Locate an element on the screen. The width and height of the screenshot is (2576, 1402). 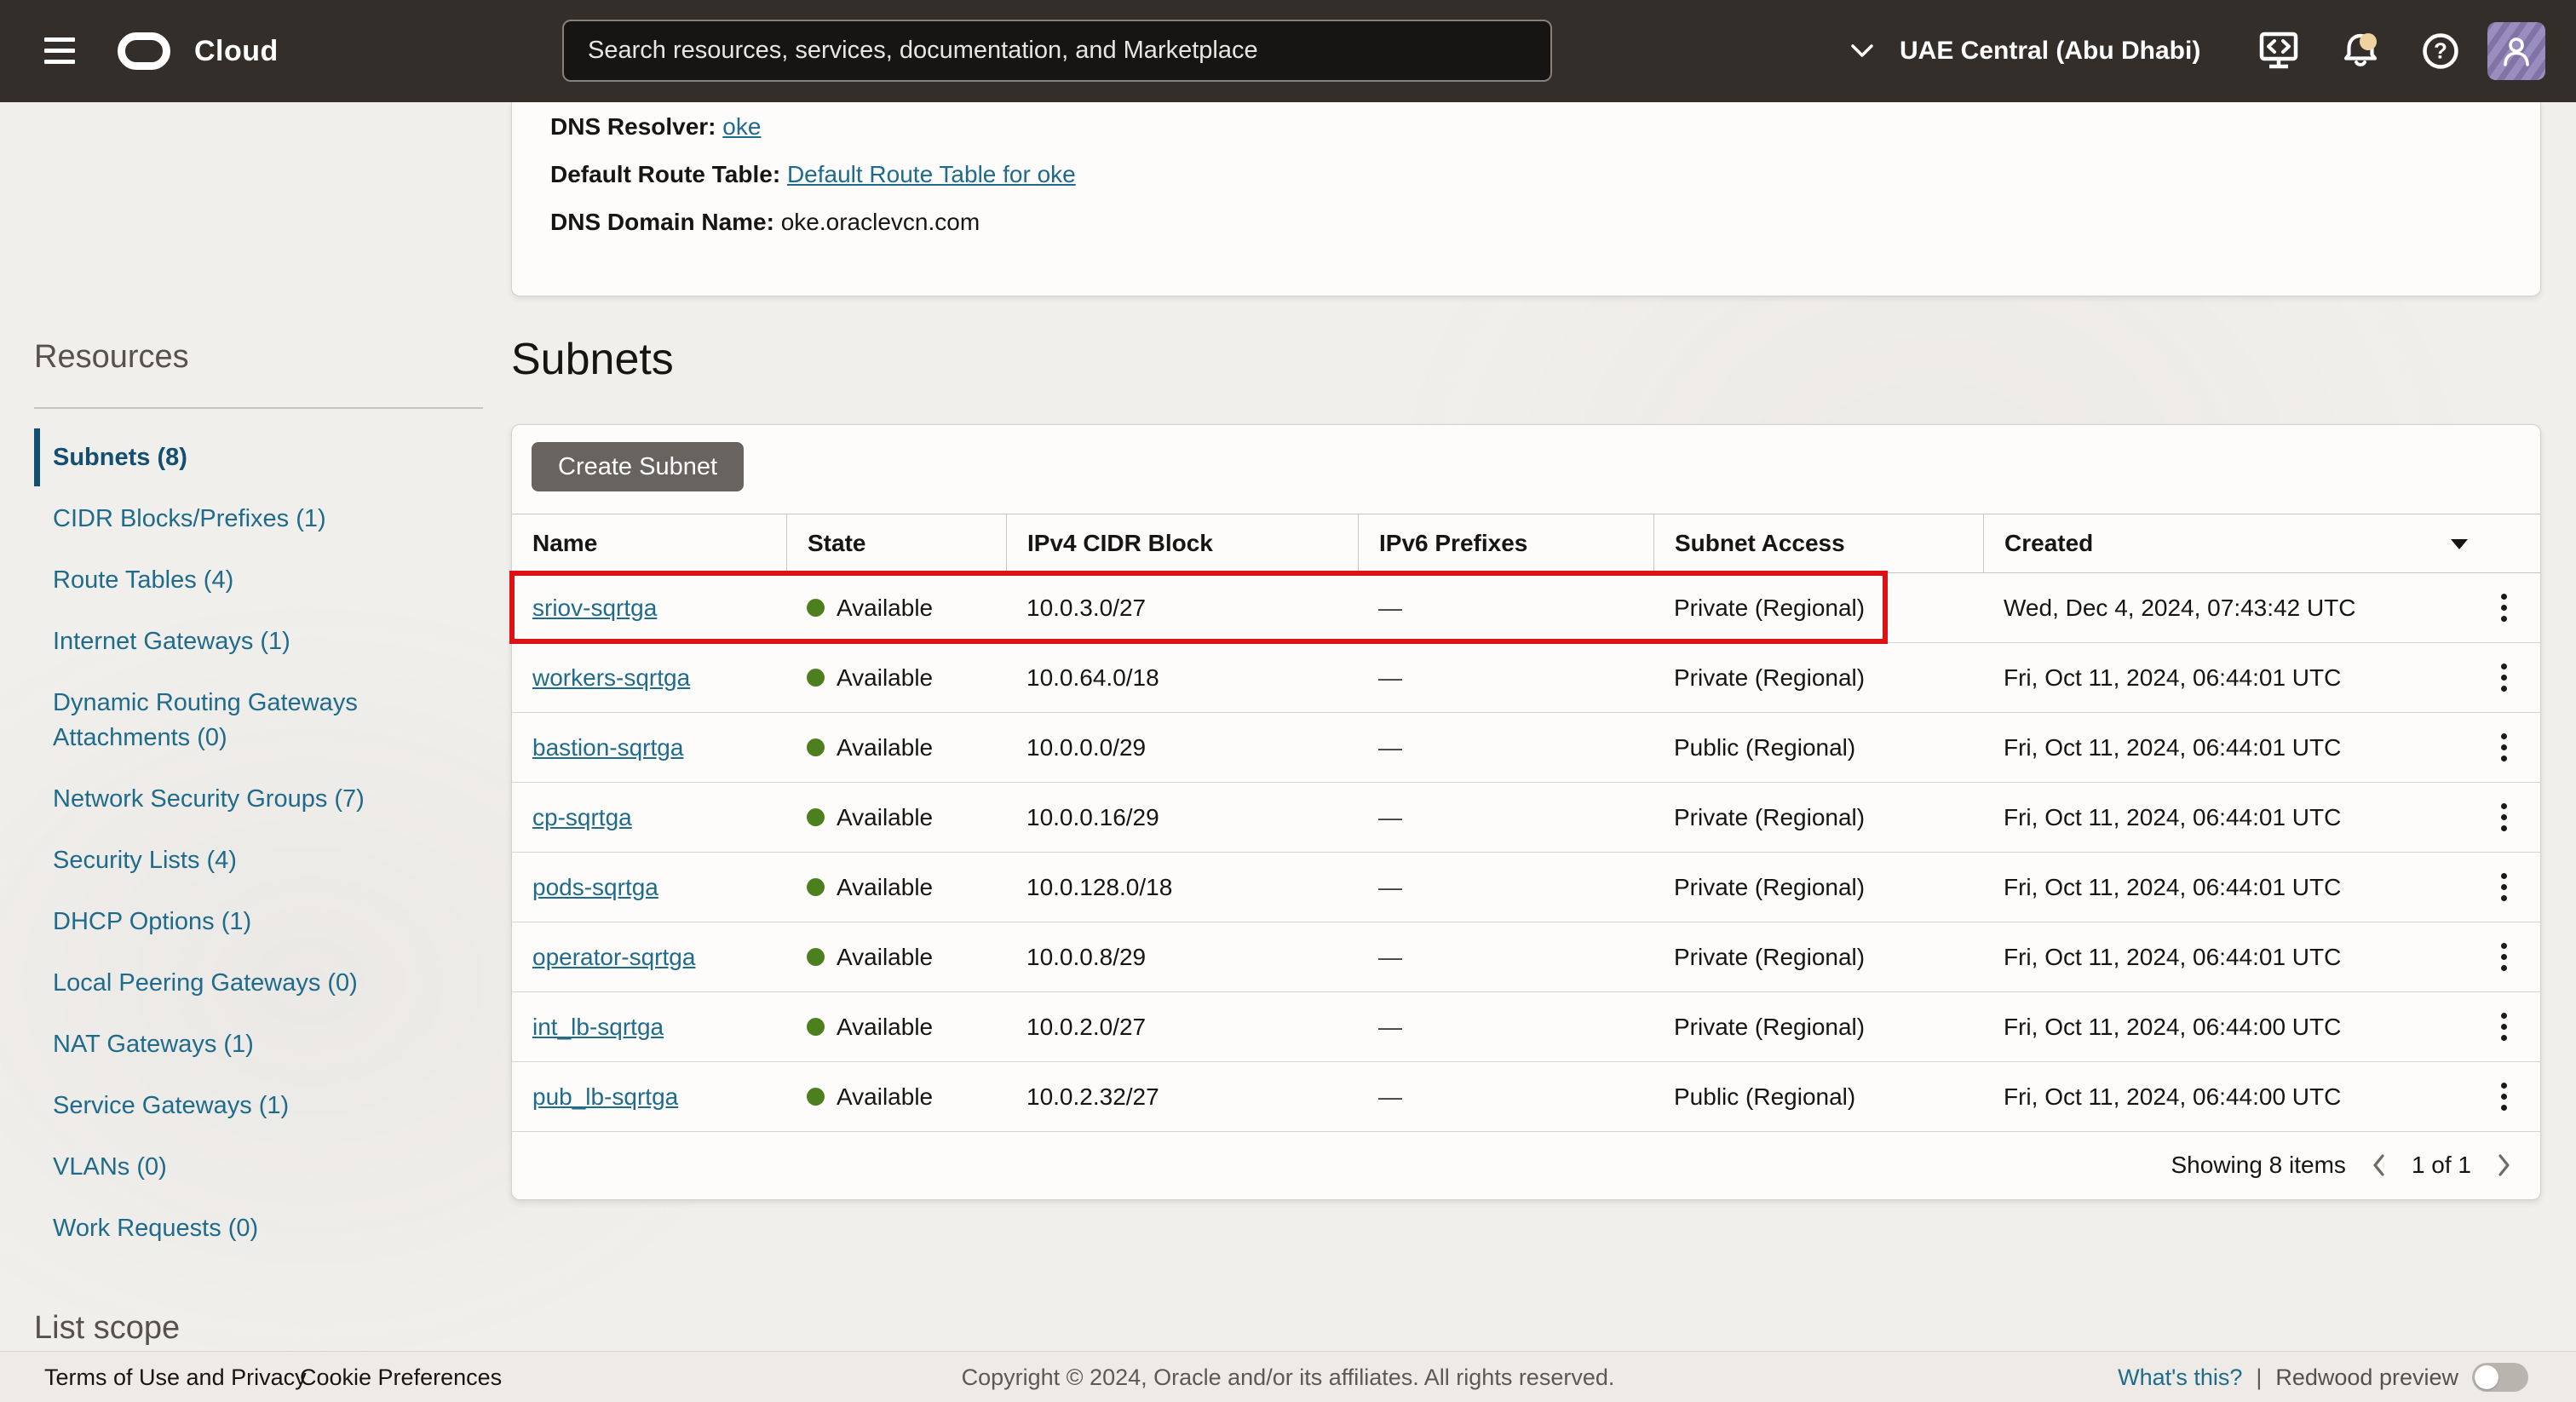
sort-descending-icon is located at coordinates (2460, 544).